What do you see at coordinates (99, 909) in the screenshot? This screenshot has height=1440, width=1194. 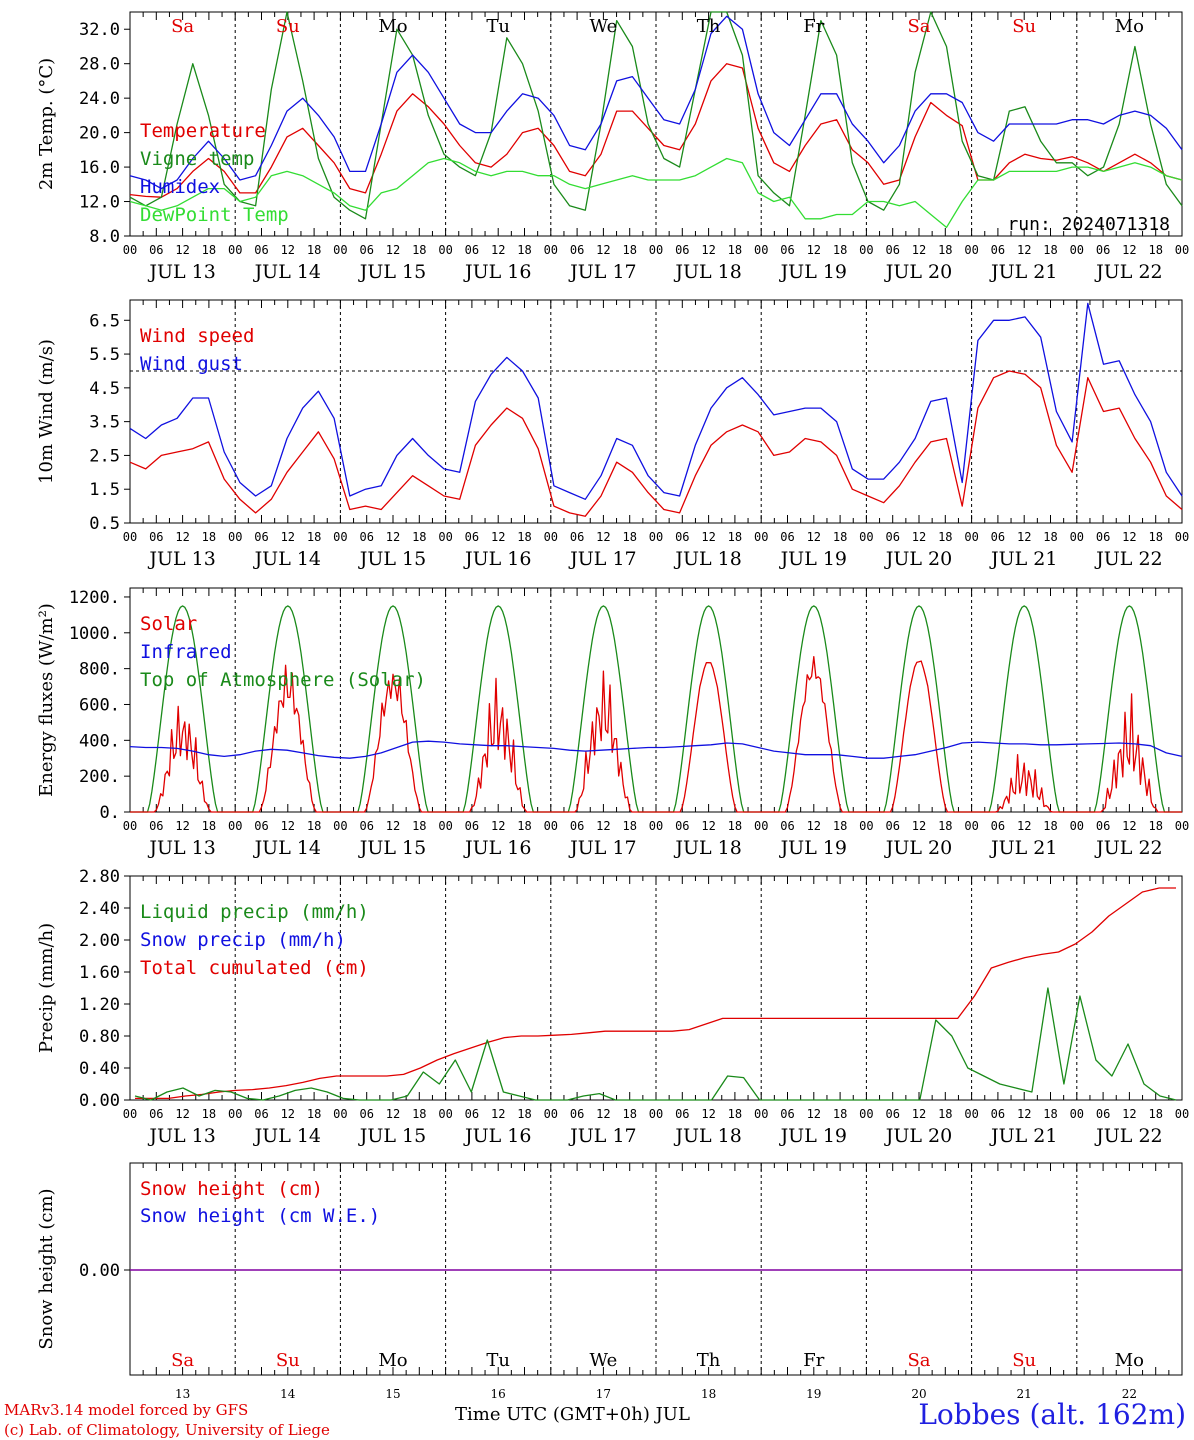 I see `y-tick-label: 2.40` at bounding box center [99, 909].